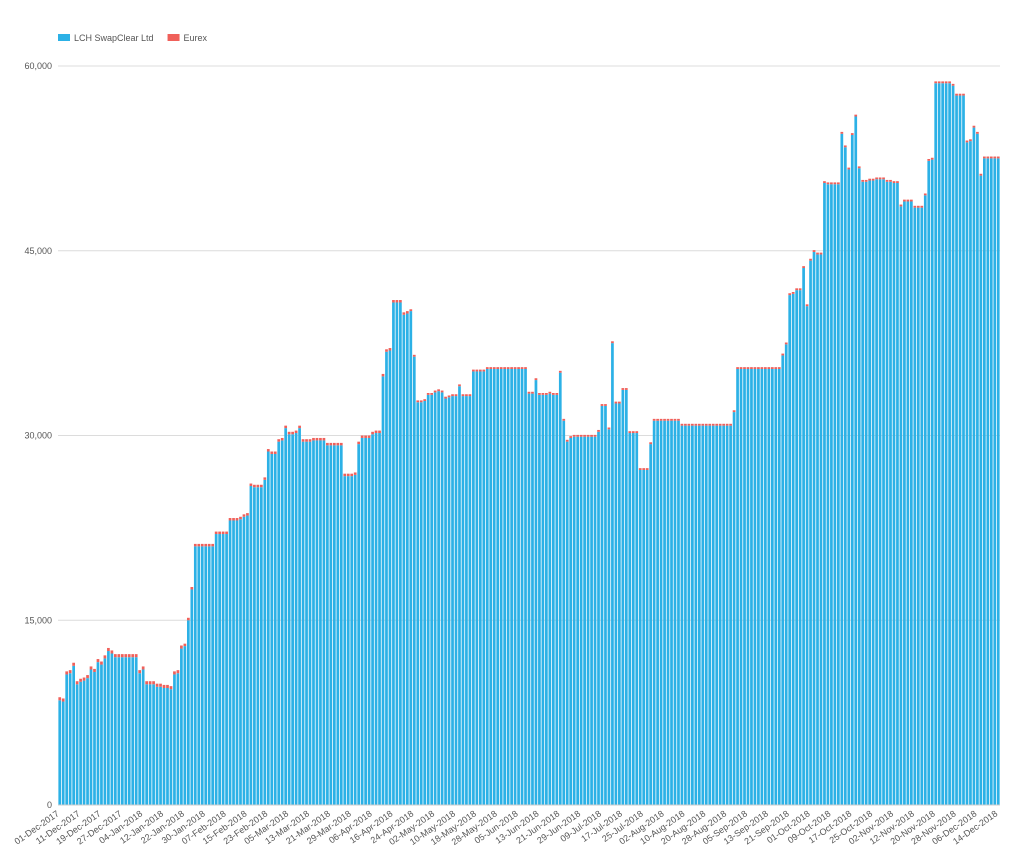  What do you see at coordinates (196, 38) in the screenshot?
I see `legend-label: Eurex` at bounding box center [196, 38].